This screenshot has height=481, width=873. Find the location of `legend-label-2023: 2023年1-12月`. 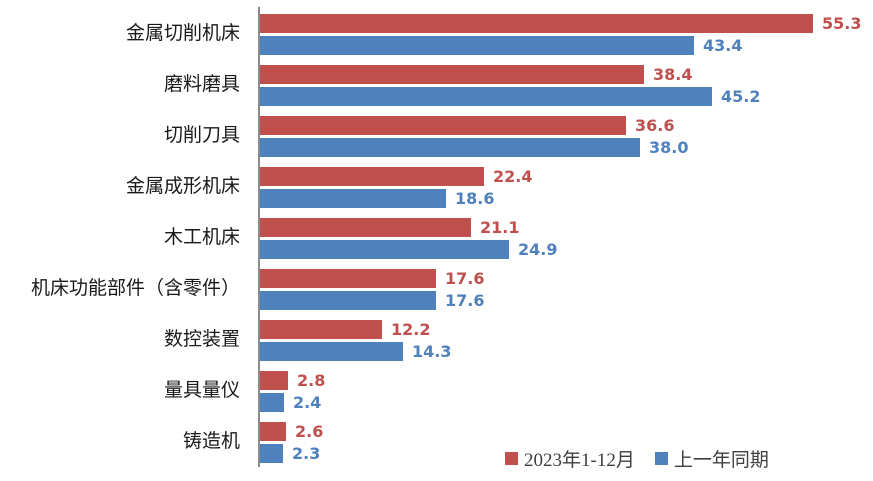

legend-label-2023: 2023年1-12月 is located at coordinates (579, 460).